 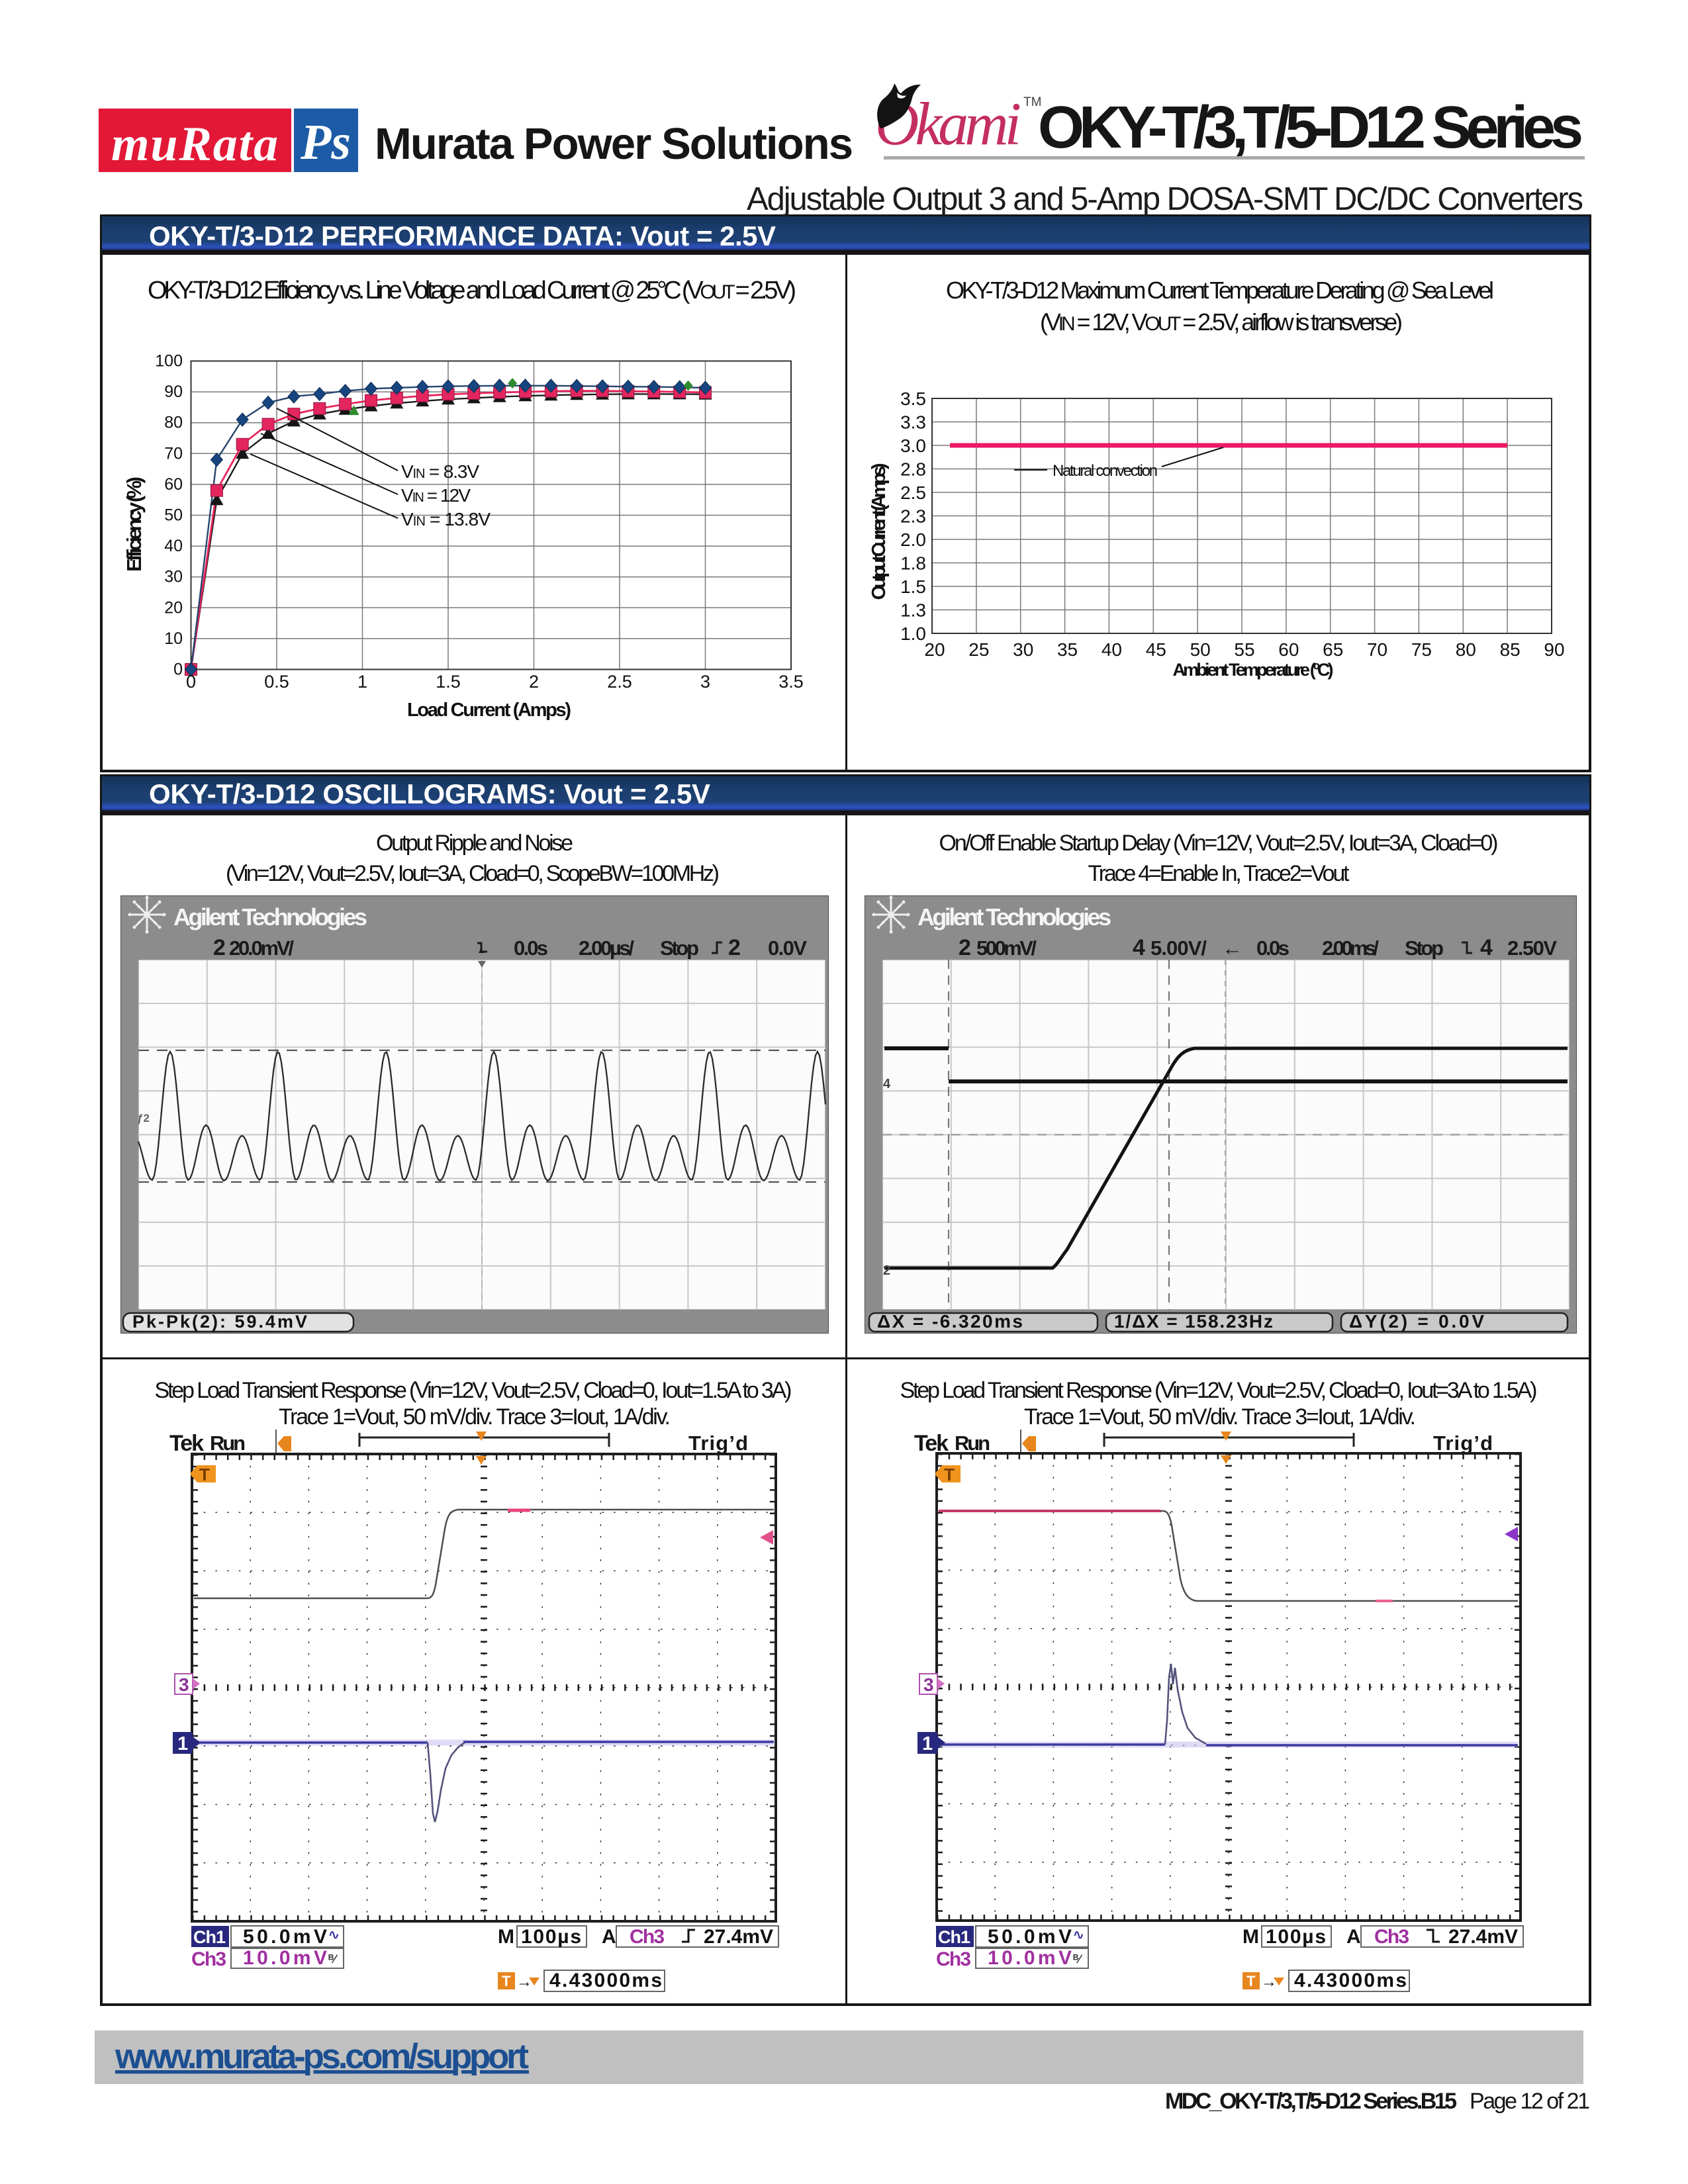 What do you see at coordinates (429, 793) in the screenshot?
I see `svg-text:OKY-T/3-D12 OSCILLOGRAMS: Vout: OKY-T/3-D12 OSCILLOGRAMS: Vout = 2.5V` at bounding box center [429, 793].